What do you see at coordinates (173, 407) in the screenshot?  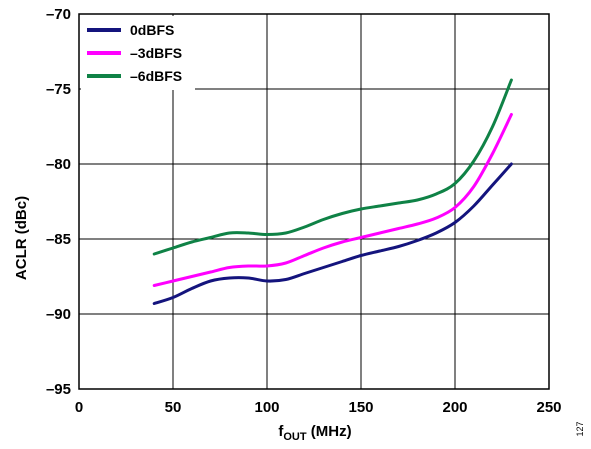 I see `x-tick-label: 50` at bounding box center [173, 407].